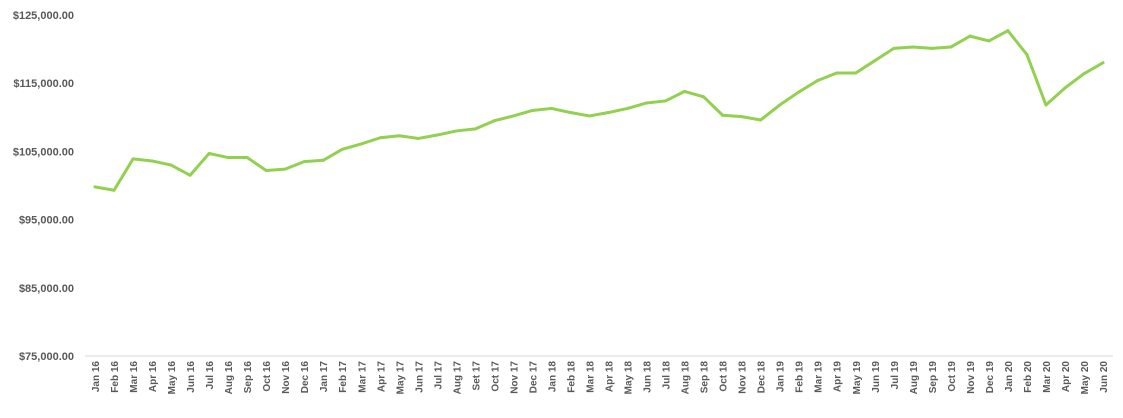  What do you see at coordinates (476, 376) in the screenshot?
I see `x-tick-label: Set 17` at bounding box center [476, 376].